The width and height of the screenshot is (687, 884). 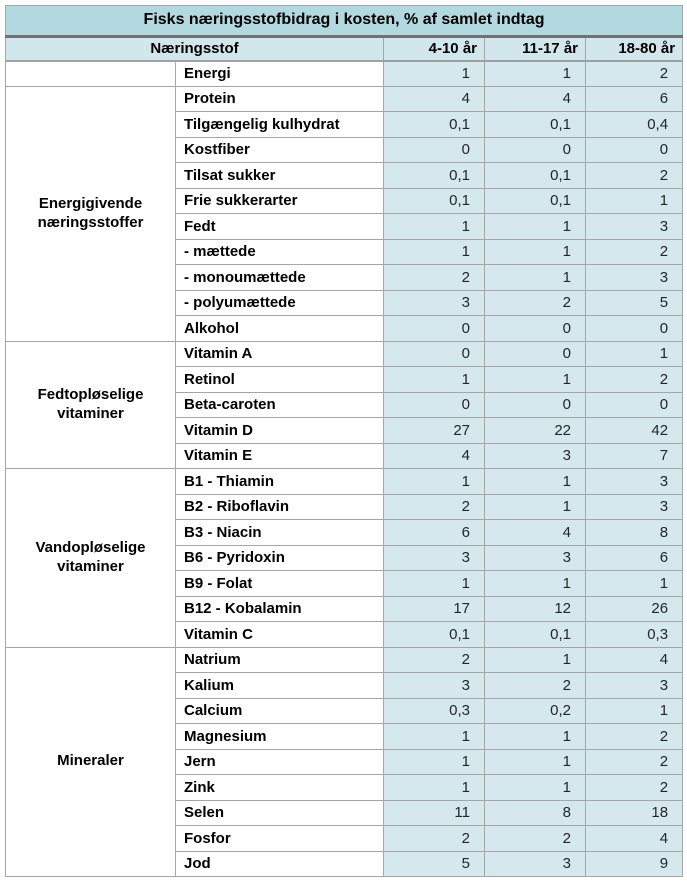 I want to click on table-row: B9 - Folat 1 1 1, so click(x=345, y=583).